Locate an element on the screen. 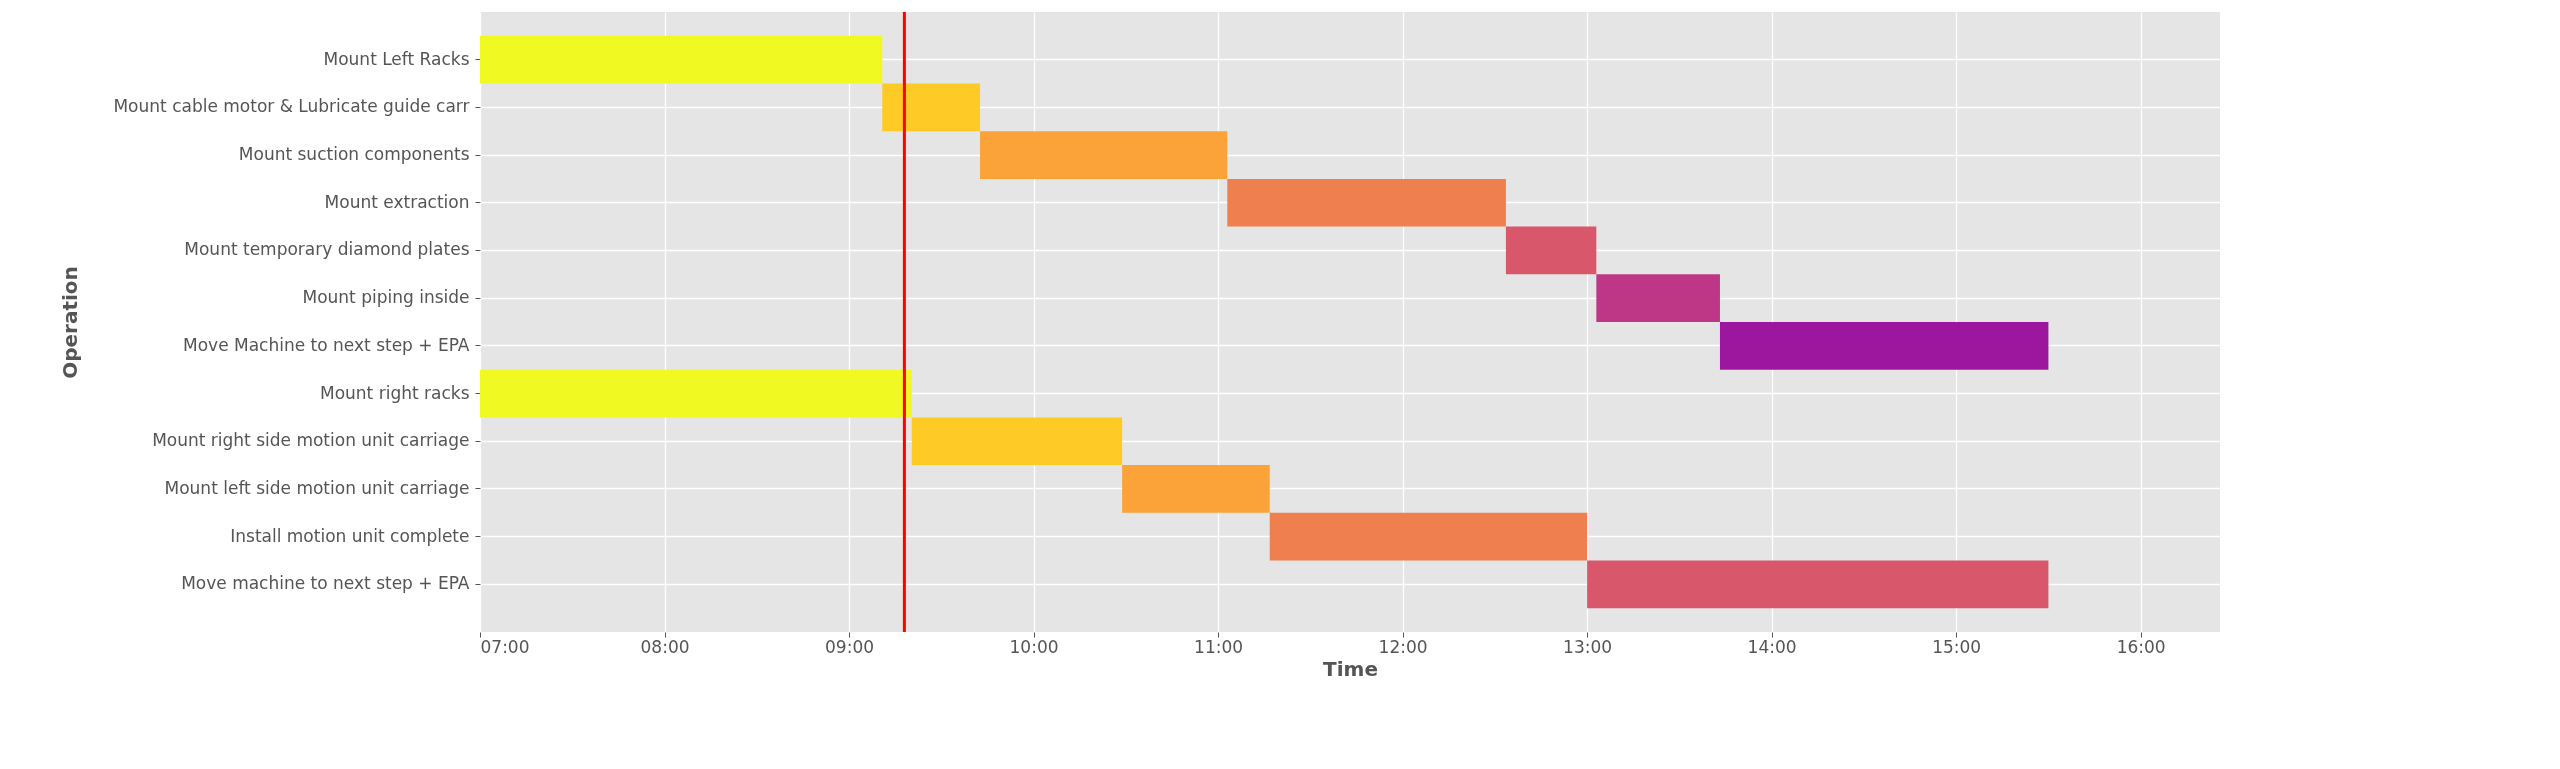 The height and width of the screenshot is (769, 2560). y-tick-label: Mount right racks is located at coordinates (395, 392).